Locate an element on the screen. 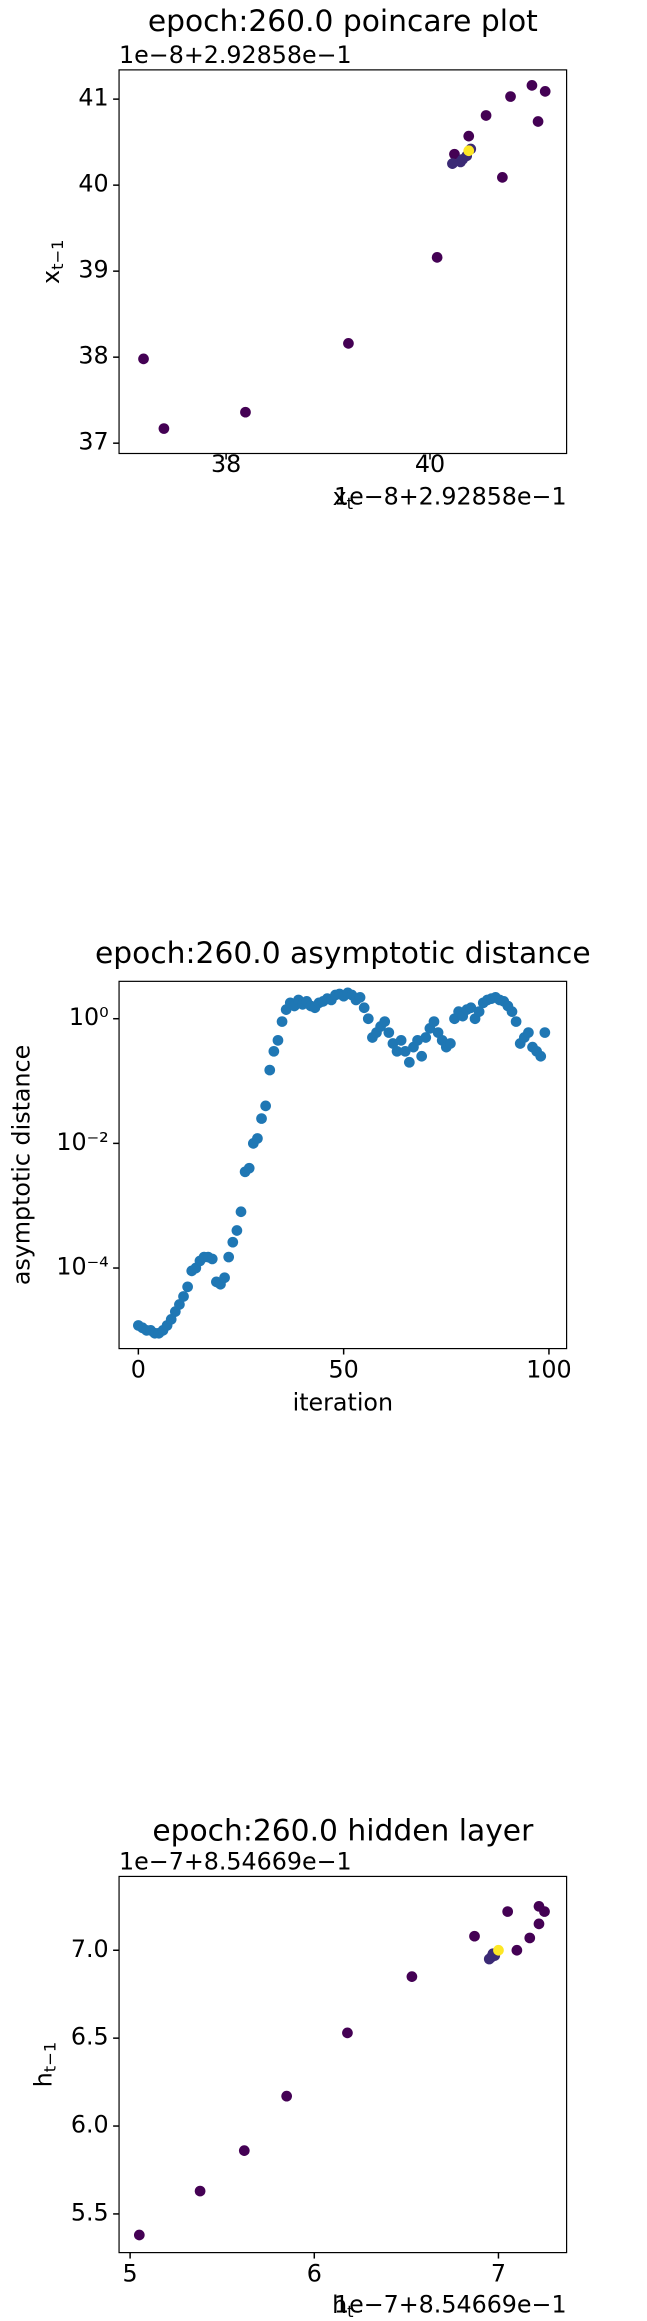  y-tick-label: 6.0 is located at coordinates (90, 2125).